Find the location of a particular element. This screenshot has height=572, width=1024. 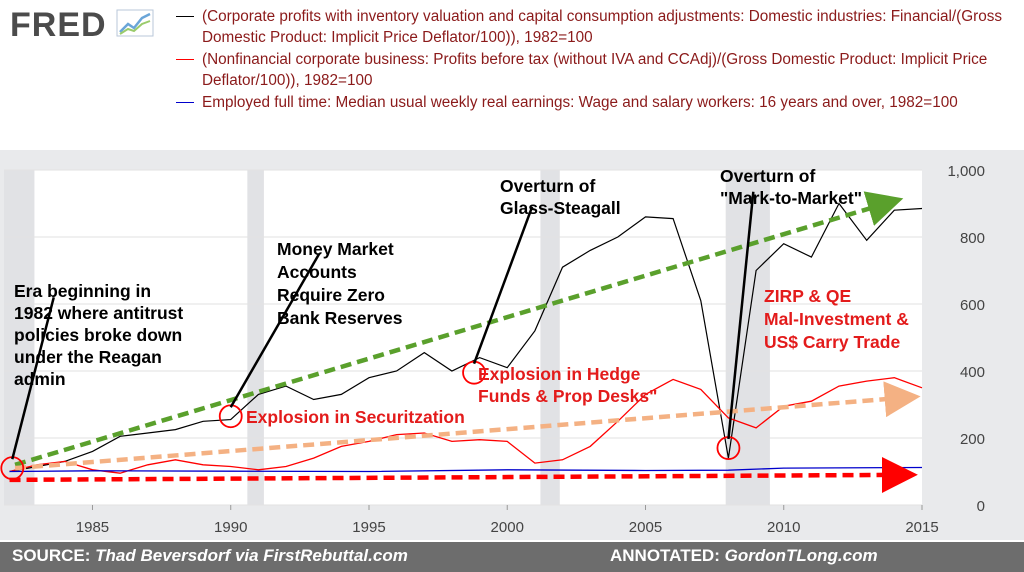

y-tick-label: 0 is located at coordinates (981, 506).